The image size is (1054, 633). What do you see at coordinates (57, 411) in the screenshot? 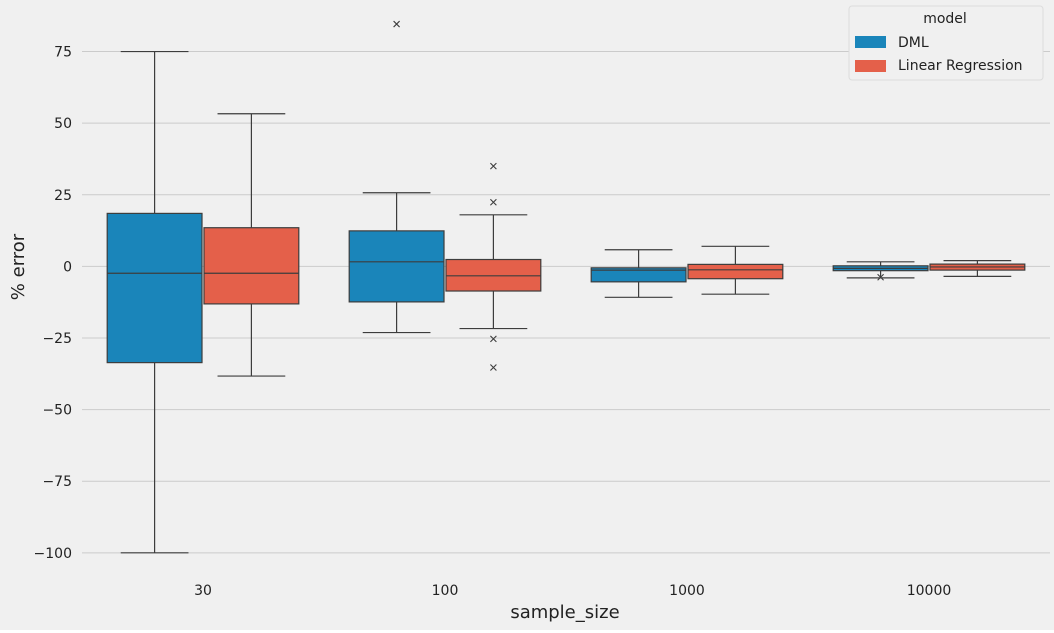
I see `y-tick-label: −50` at bounding box center [57, 411].